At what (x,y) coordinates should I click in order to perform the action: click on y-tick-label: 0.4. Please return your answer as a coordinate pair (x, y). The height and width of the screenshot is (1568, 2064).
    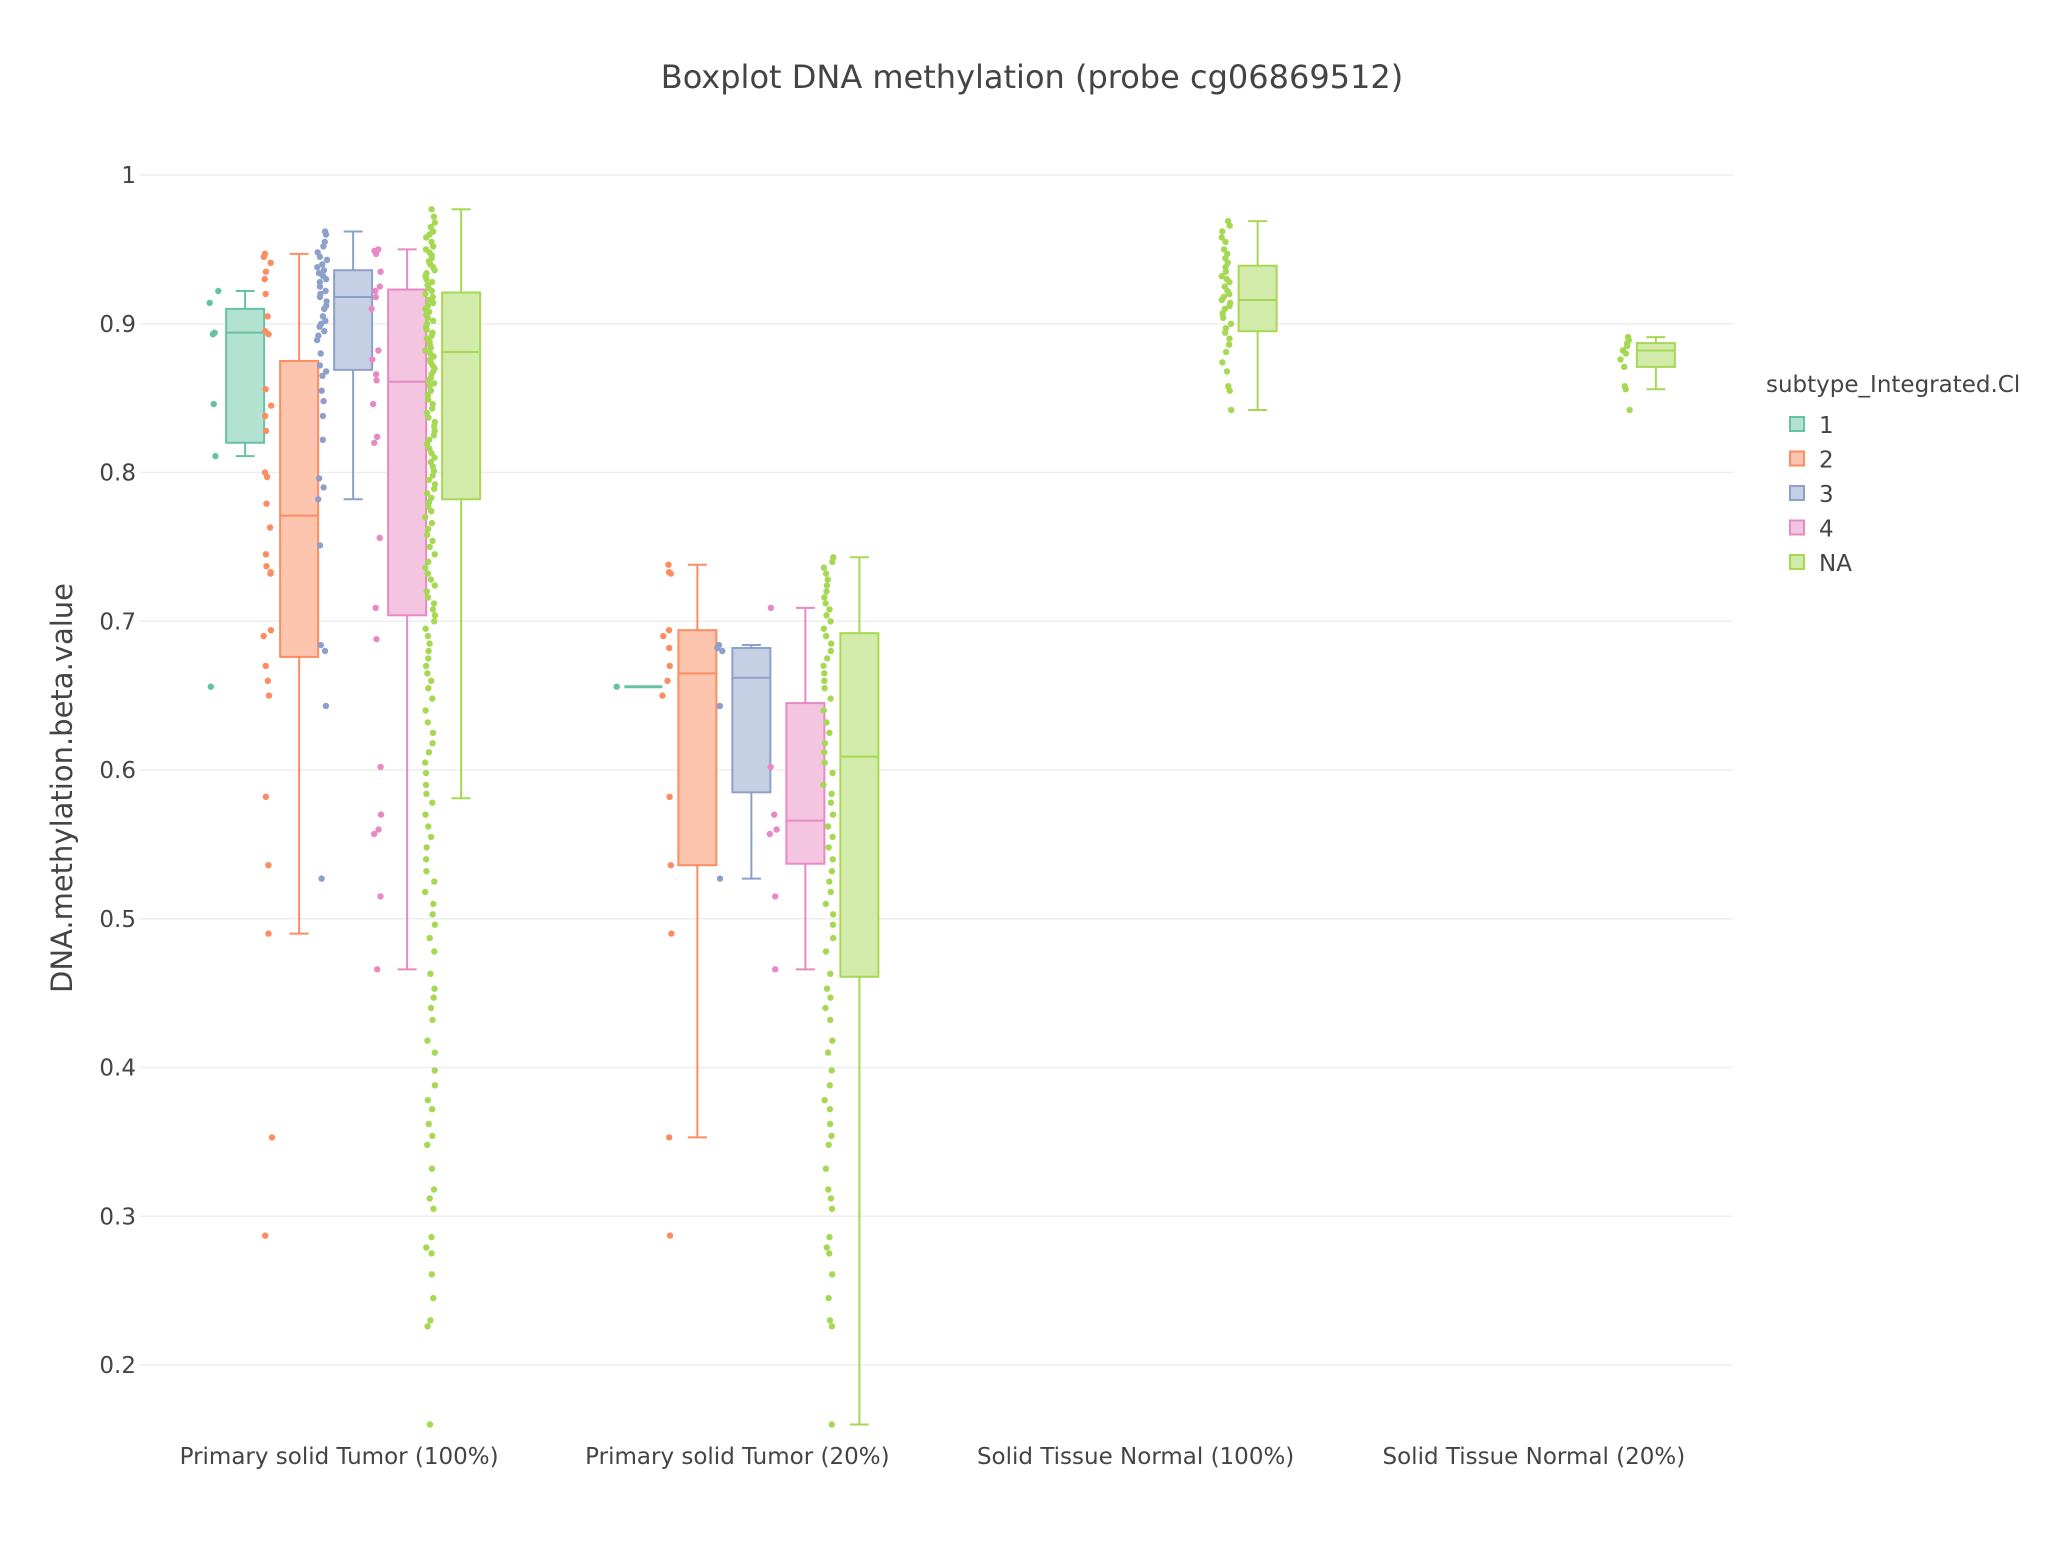
    Looking at the image, I should click on (117, 1069).